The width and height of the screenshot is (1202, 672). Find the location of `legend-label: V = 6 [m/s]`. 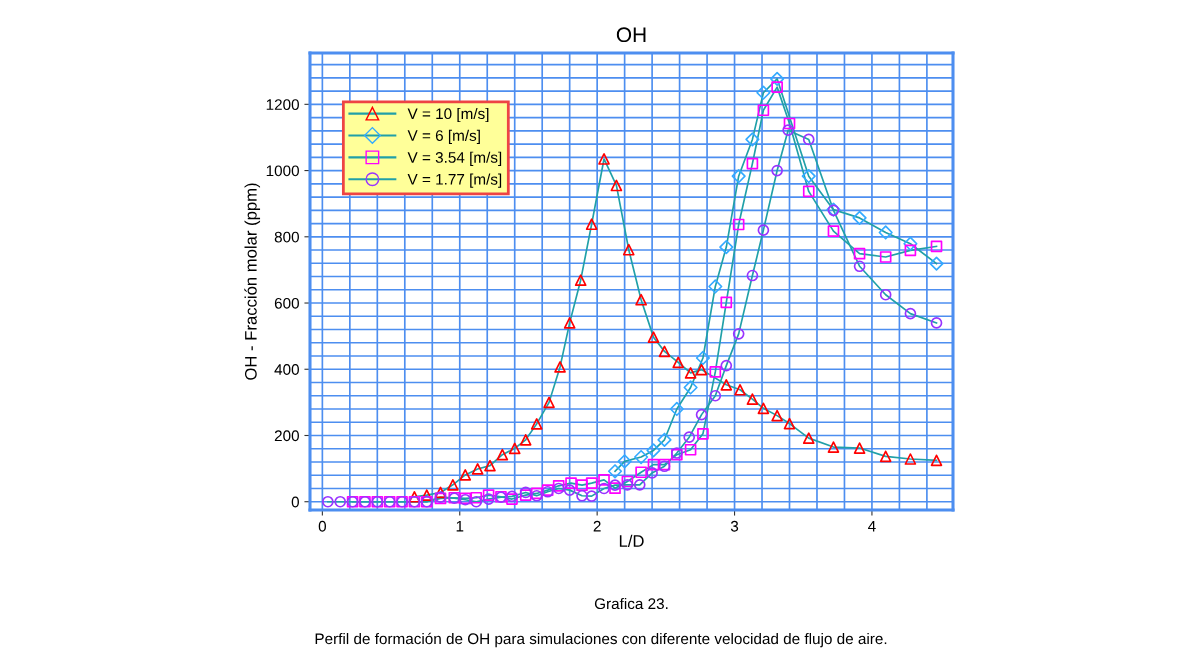

legend-label: V = 6 [m/s] is located at coordinates (443, 136).